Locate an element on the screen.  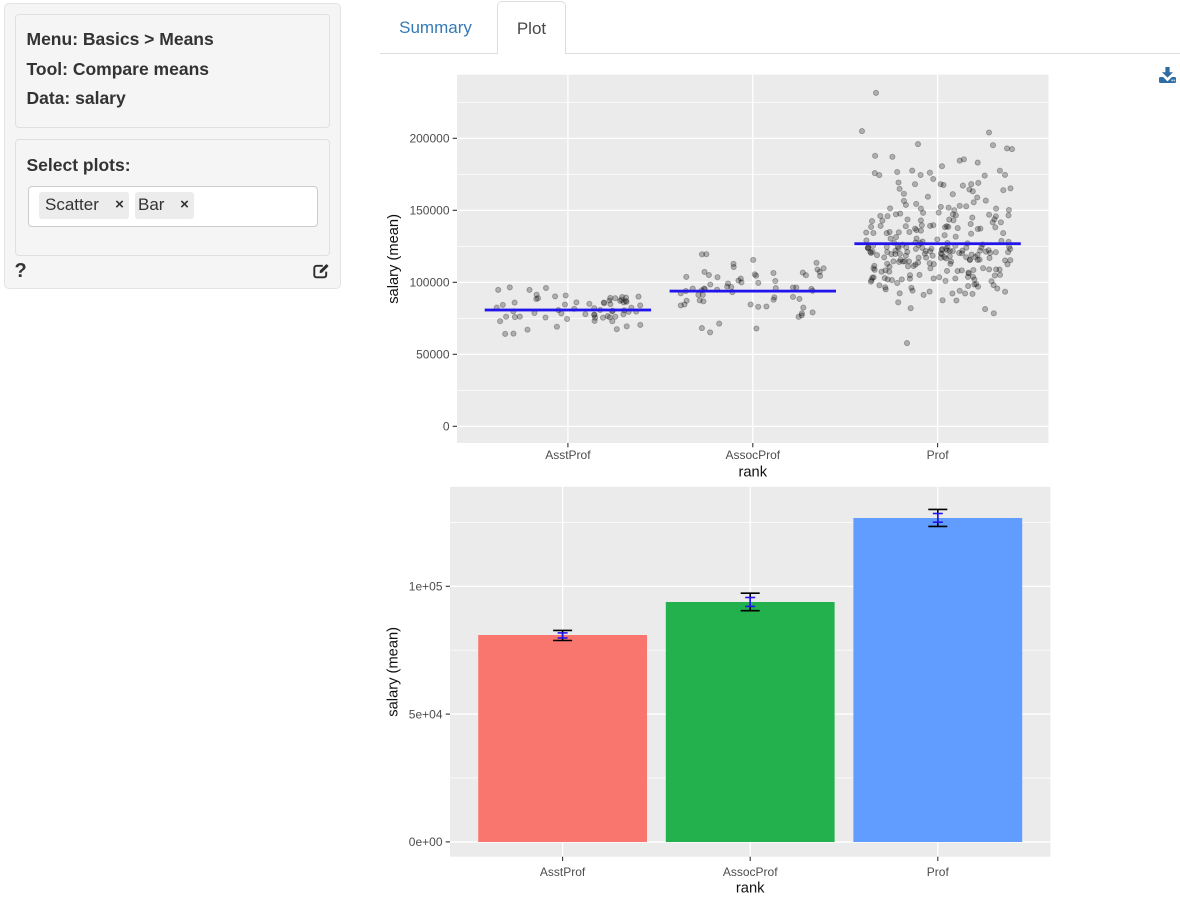
svg-text: 100000 is located at coordinates (429, 283).